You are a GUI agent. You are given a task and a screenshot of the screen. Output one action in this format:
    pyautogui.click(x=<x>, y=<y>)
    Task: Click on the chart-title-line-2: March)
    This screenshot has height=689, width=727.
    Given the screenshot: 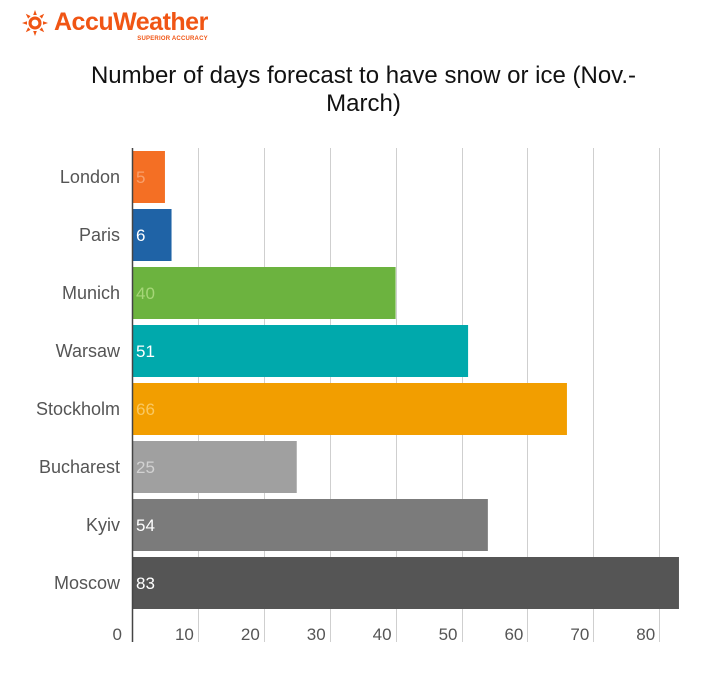 What is the action you would take?
    pyautogui.click(x=363, y=103)
    